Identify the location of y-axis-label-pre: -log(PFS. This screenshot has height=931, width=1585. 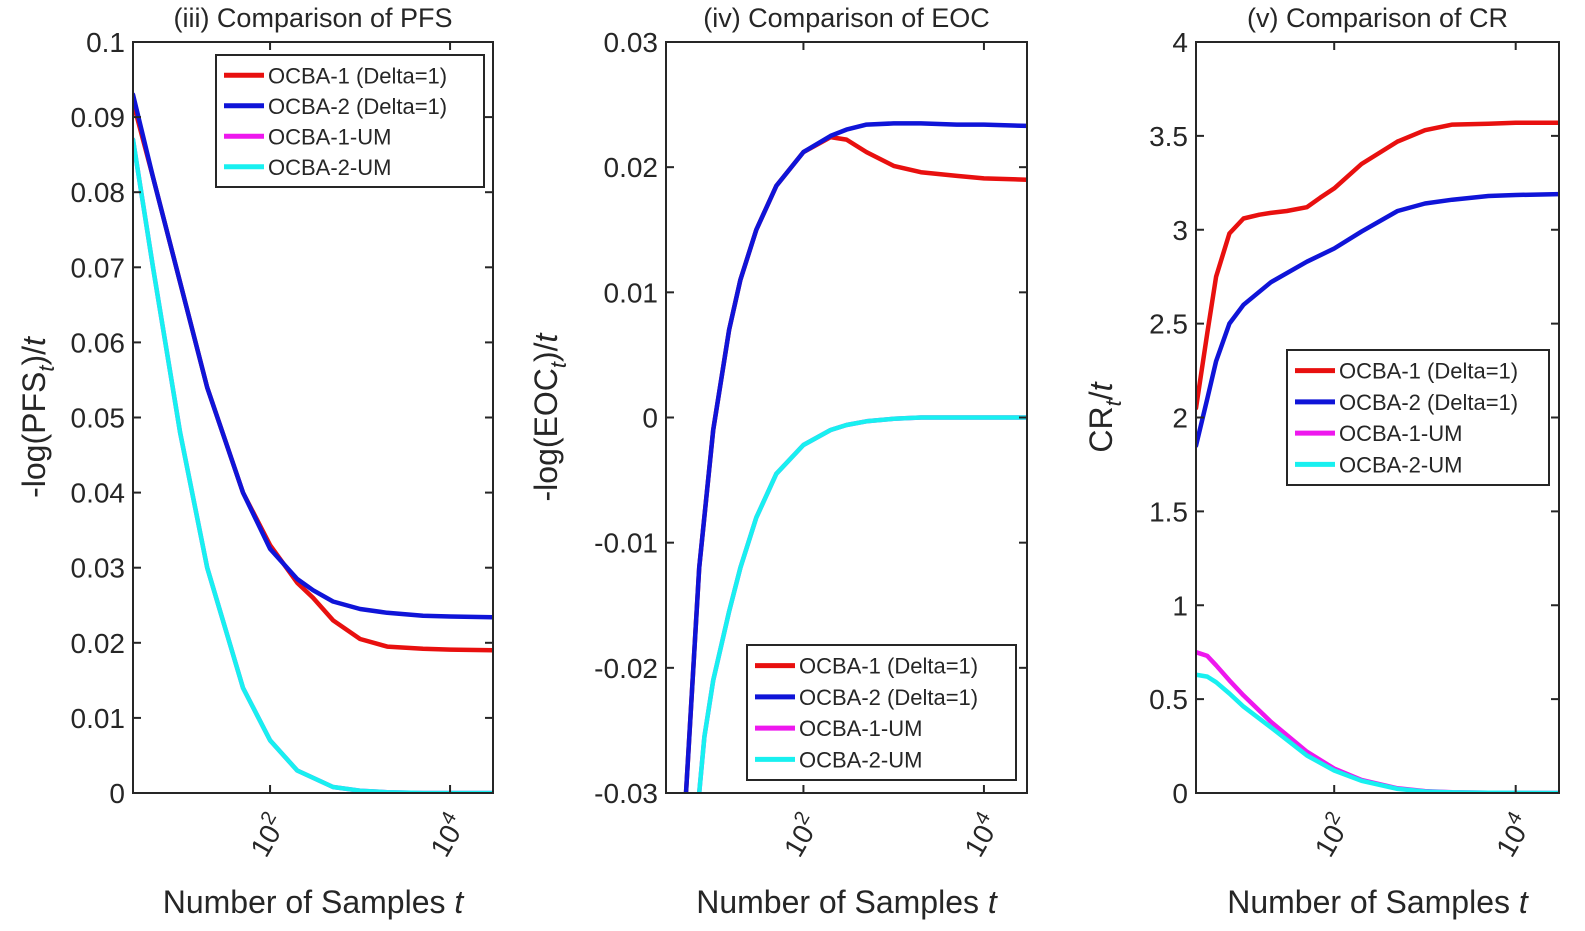
(34, 435).